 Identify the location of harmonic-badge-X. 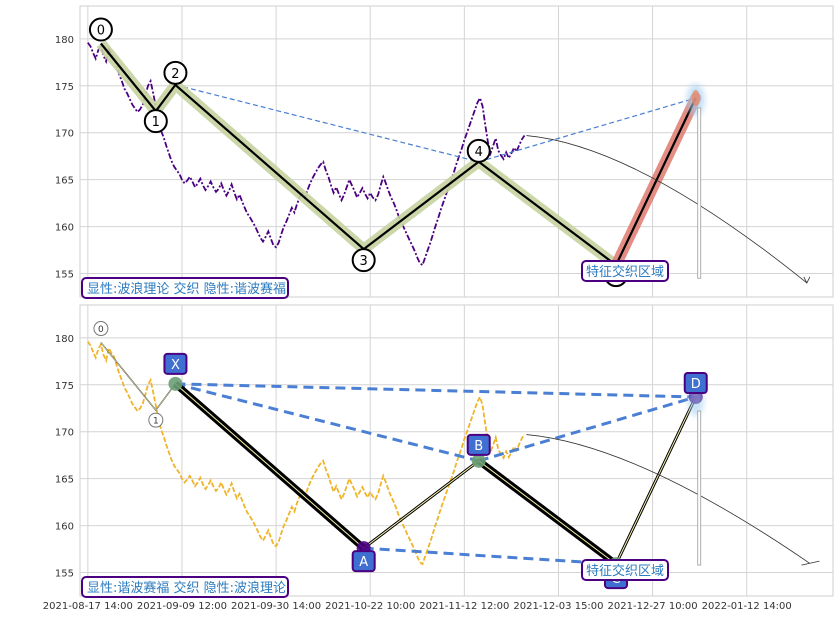
(175, 363).